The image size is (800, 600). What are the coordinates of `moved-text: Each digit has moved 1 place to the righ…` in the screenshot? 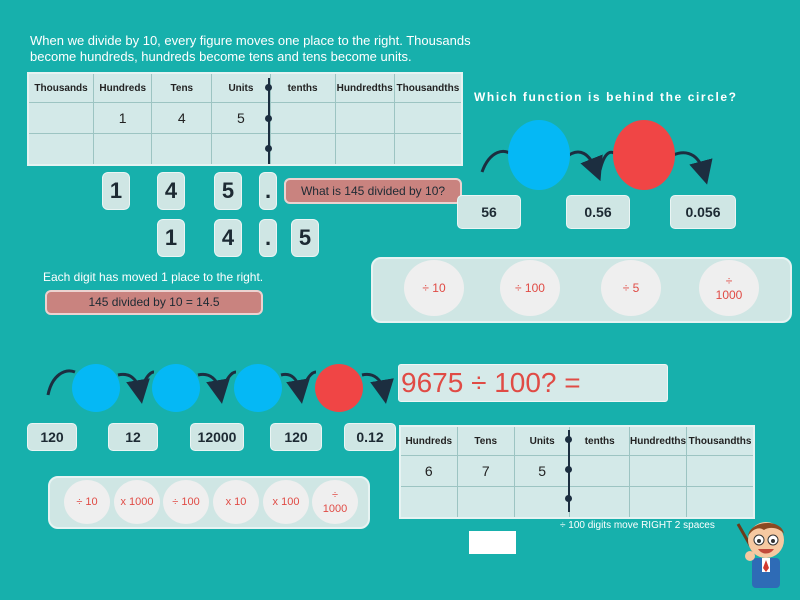 It's located at (153, 277).